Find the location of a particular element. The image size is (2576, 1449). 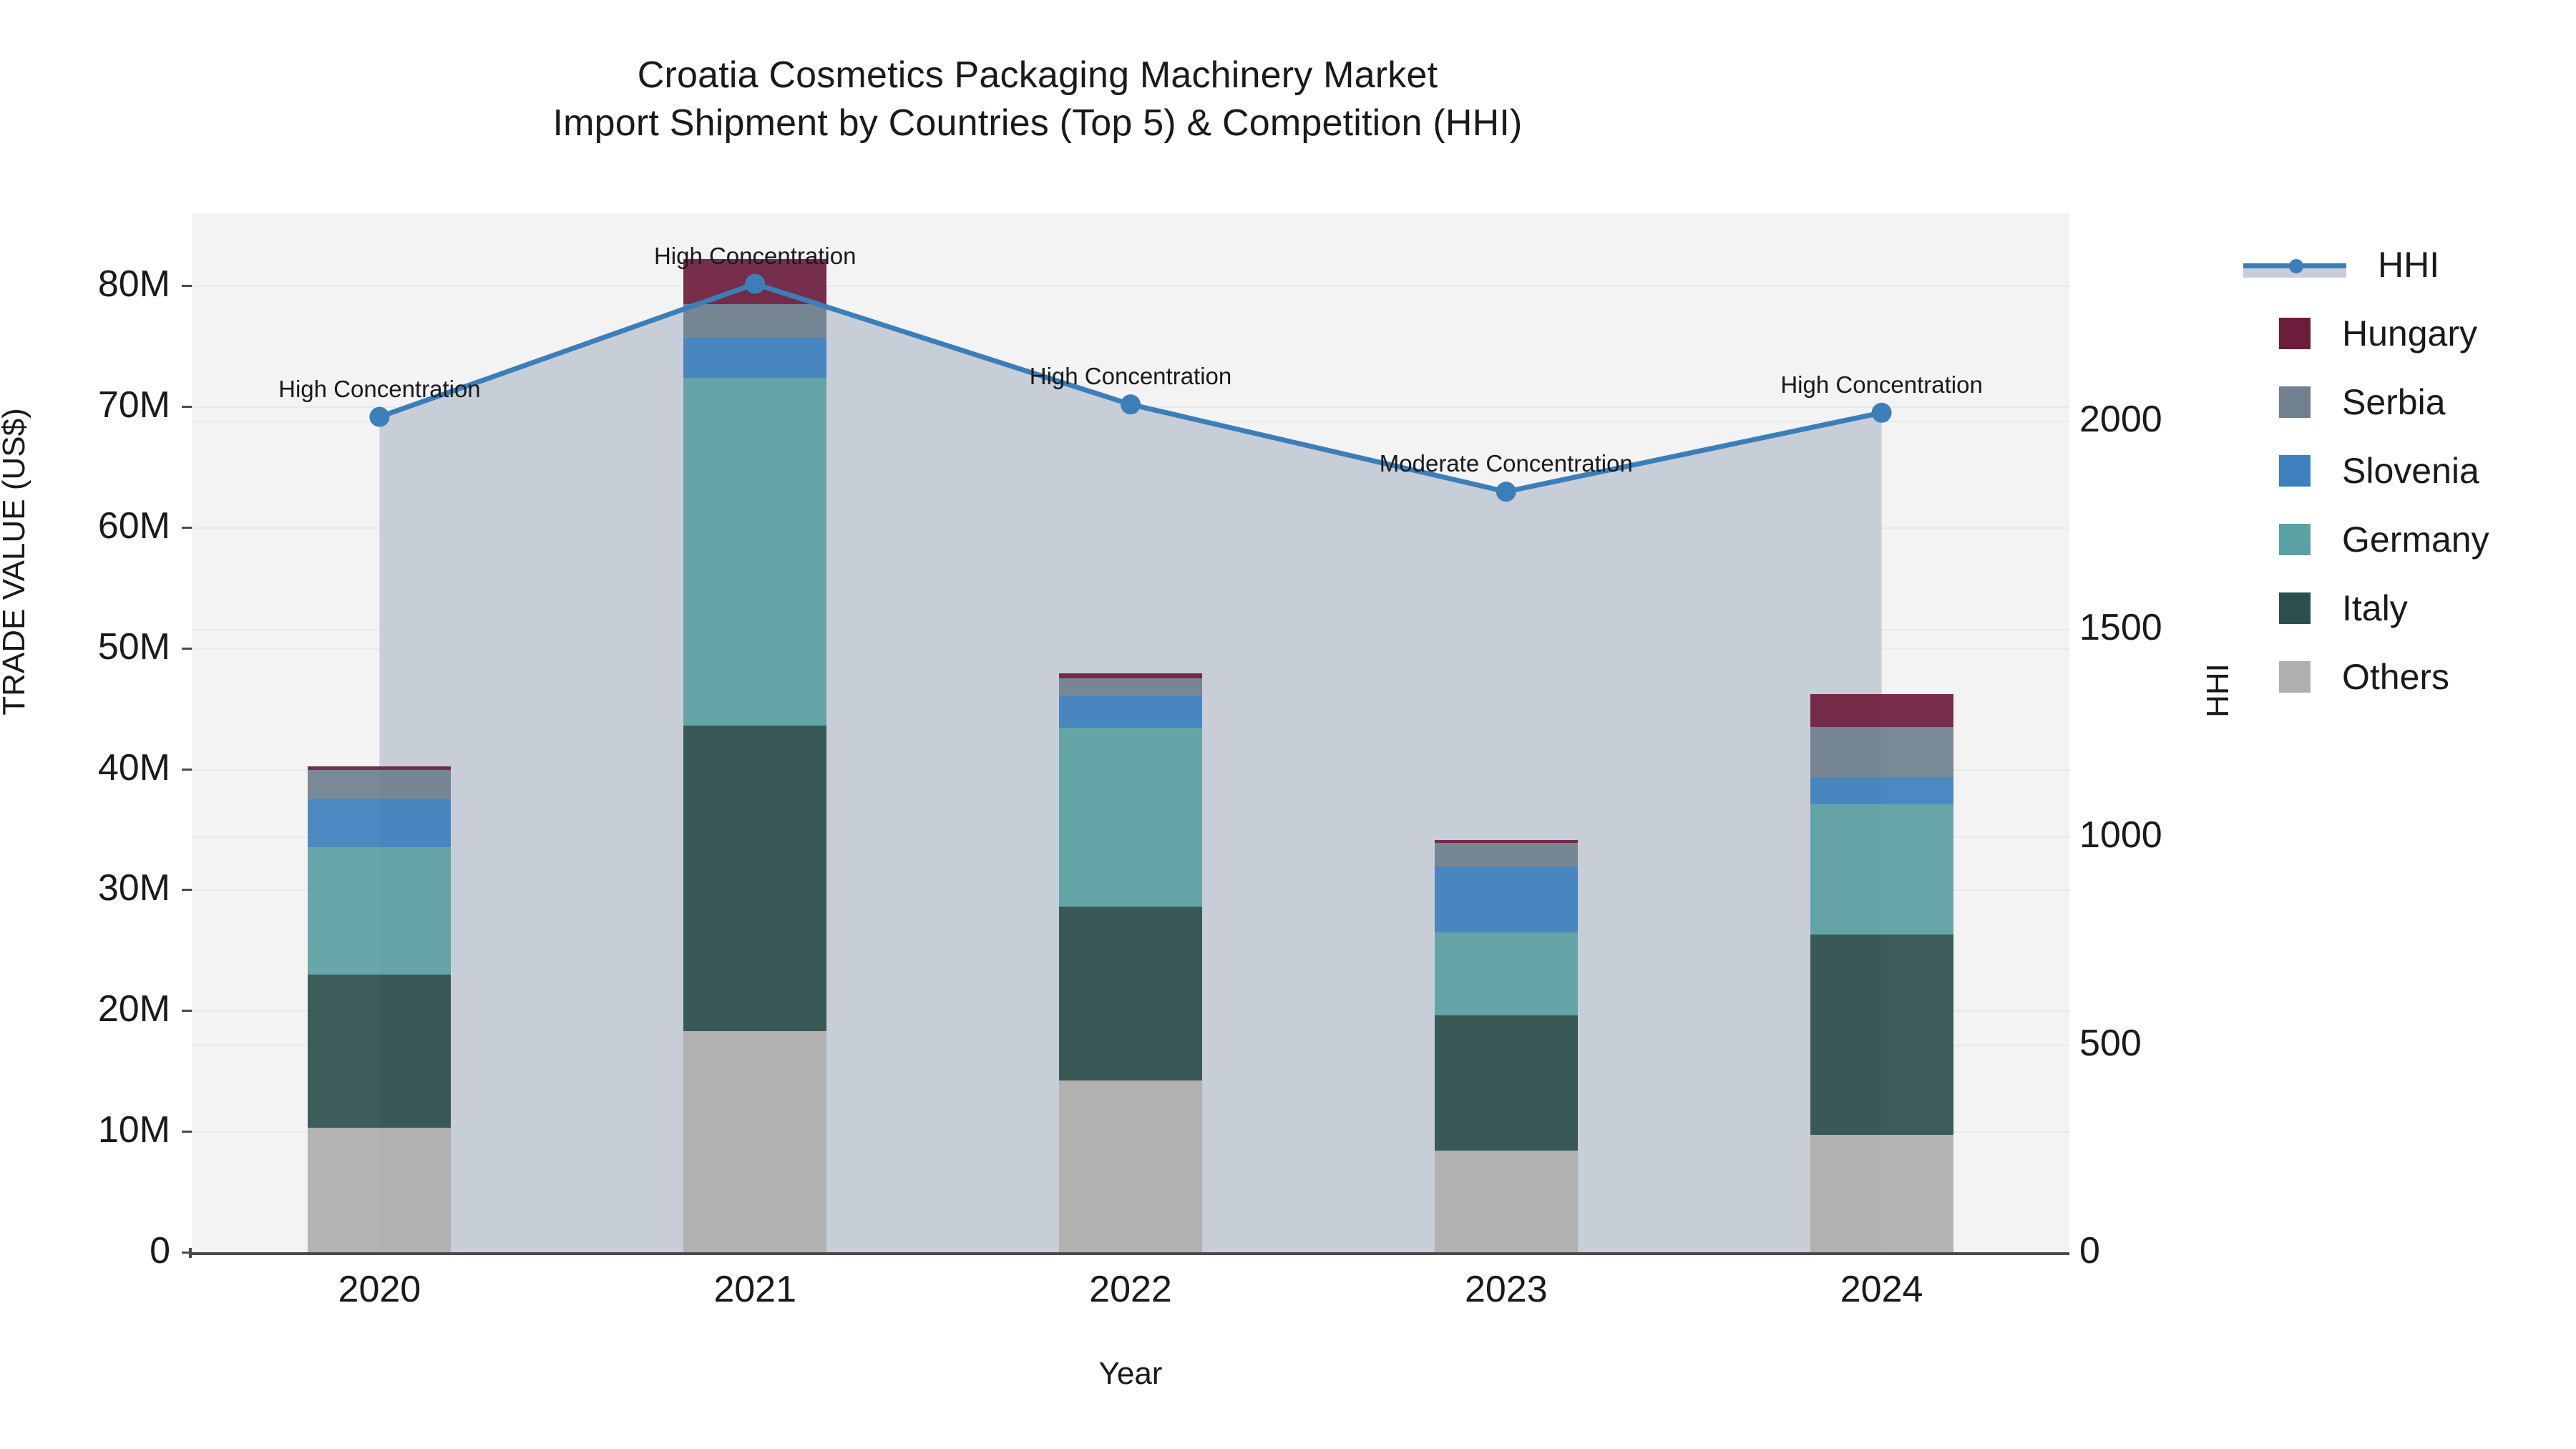

x-axis-line is located at coordinates (1130, 1253).